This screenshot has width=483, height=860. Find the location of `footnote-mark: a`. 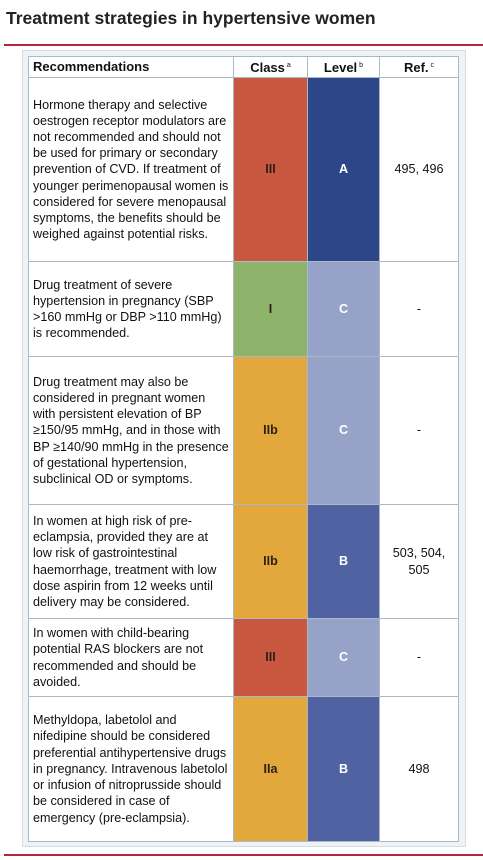

footnote-mark: a is located at coordinates (288, 65).